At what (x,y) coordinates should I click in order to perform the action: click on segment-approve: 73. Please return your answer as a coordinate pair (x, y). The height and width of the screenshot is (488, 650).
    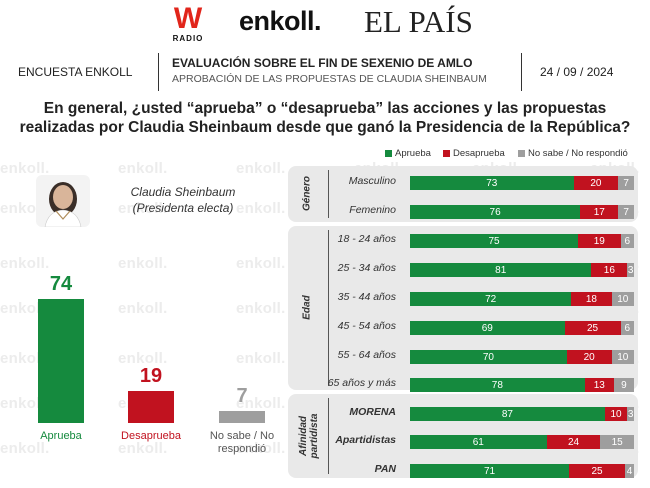
    Looking at the image, I should click on (492, 183).